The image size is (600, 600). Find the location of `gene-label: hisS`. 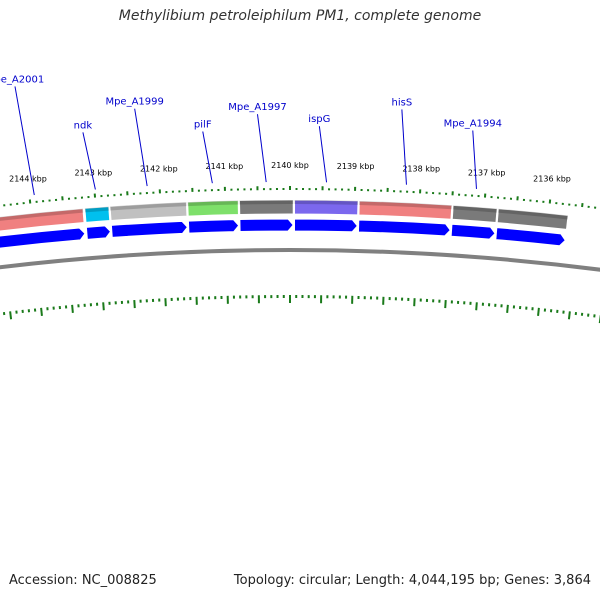

gene-label: hisS is located at coordinates (402, 102).